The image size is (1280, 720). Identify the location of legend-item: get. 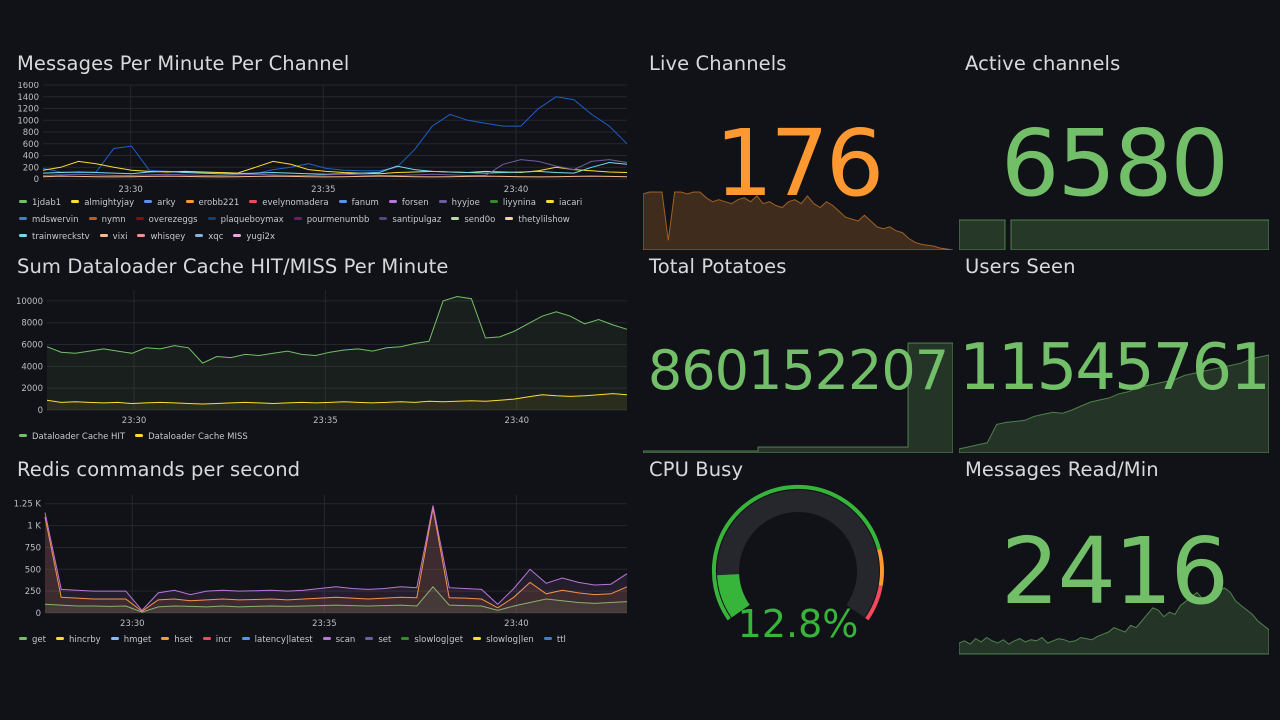
(32, 640).